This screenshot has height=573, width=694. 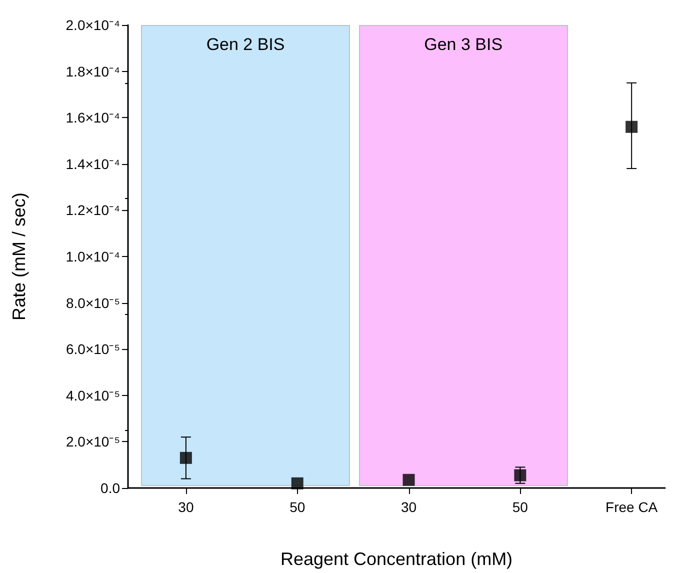 What do you see at coordinates (396, 559) in the screenshot?
I see `x-axis-title: Reagent Concentration (mM)` at bounding box center [396, 559].